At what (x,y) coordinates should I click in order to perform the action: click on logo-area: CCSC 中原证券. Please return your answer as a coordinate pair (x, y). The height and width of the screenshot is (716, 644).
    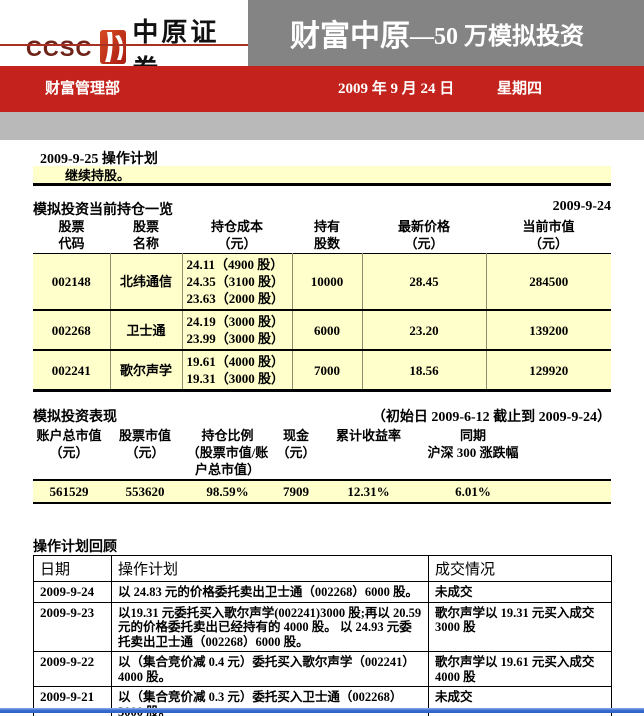
    Looking at the image, I should click on (124, 42).